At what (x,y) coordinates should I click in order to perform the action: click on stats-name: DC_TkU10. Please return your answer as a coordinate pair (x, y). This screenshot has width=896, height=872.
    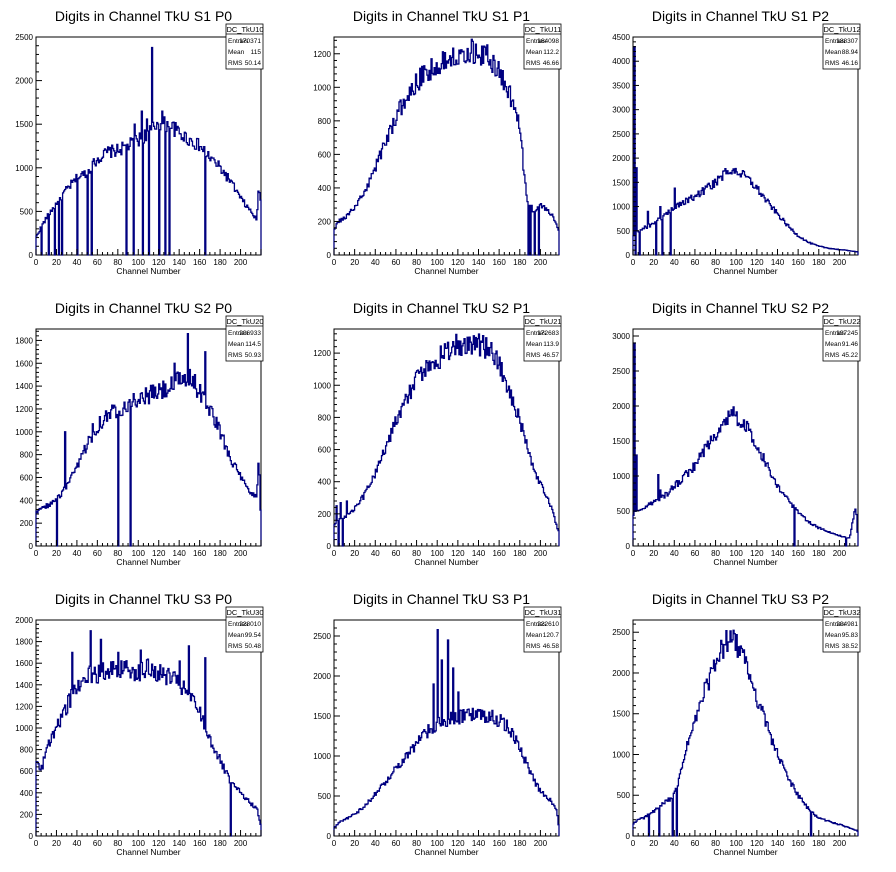
    Looking at the image, I should click on (244, 29).